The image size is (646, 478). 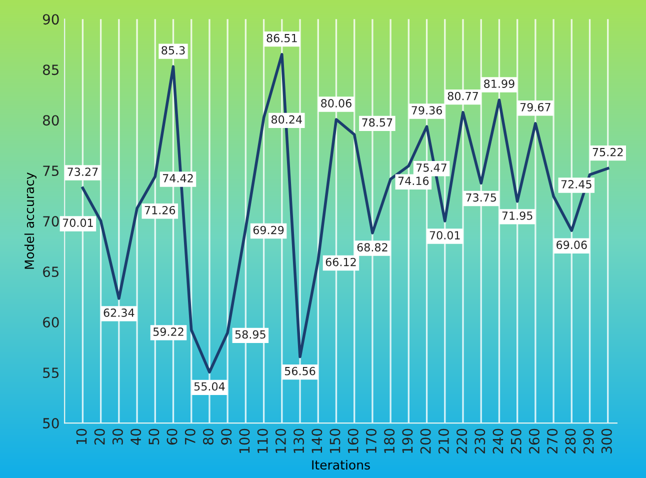 What do you see at coordinates (119, 312) in the screenshot?
I see `data-label: 62.34` at bounding box center [119, 312].